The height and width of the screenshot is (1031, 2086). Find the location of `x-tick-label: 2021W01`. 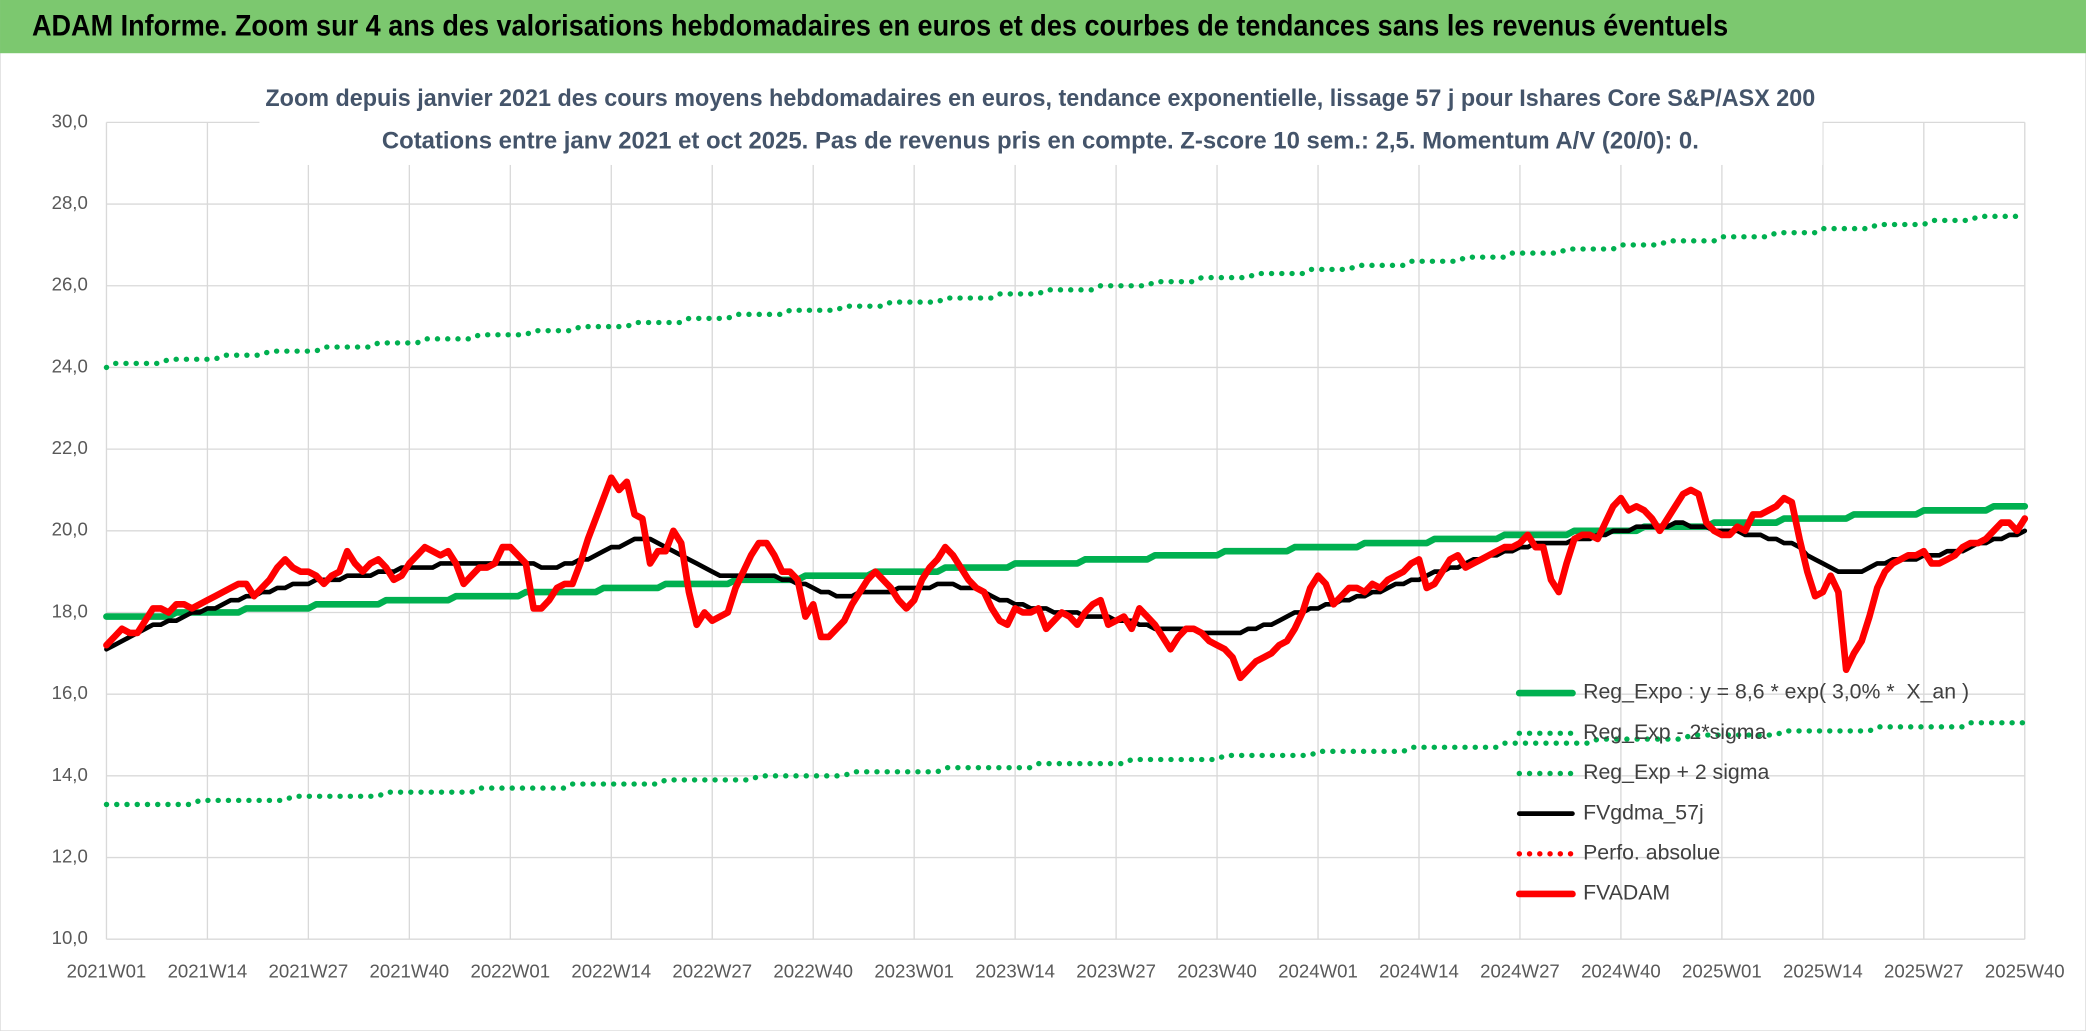

x-tick-label: 2021W01 is located at coordinates (107, 970).